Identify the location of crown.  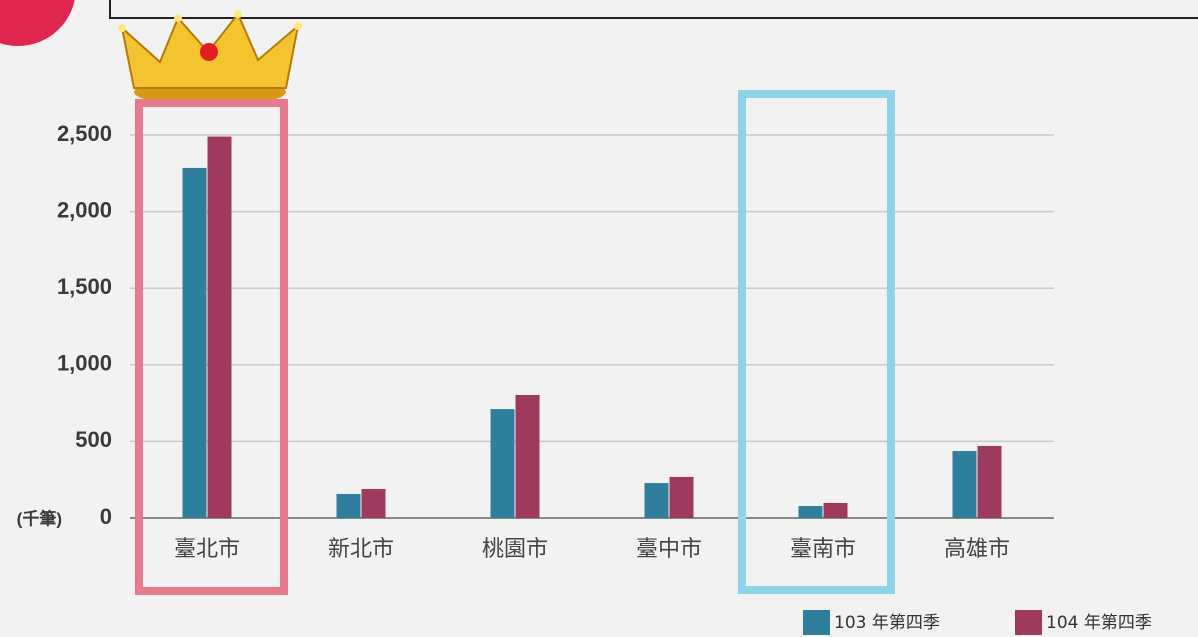
(210, 58).